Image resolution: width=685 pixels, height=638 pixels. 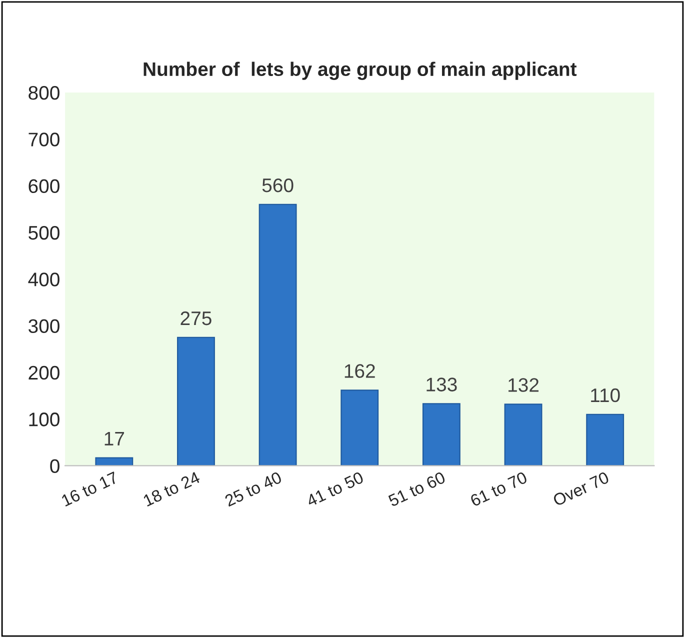 I want to click on data-label: 133, so click(x=441, y=385).